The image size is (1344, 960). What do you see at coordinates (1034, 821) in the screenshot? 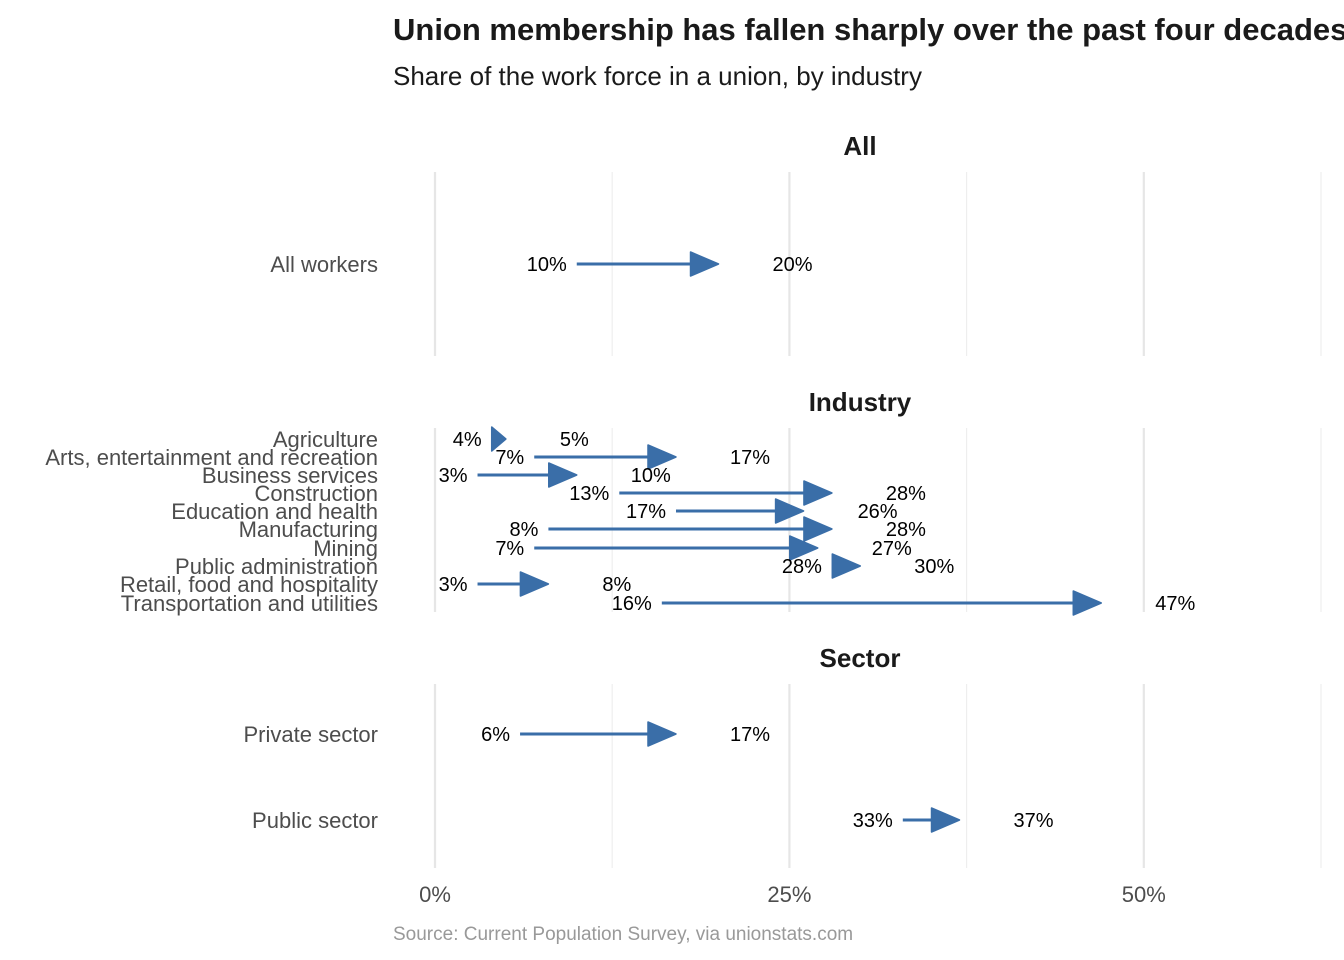
I see `value-label-start: 37%` at bounding box center [1034, 821].